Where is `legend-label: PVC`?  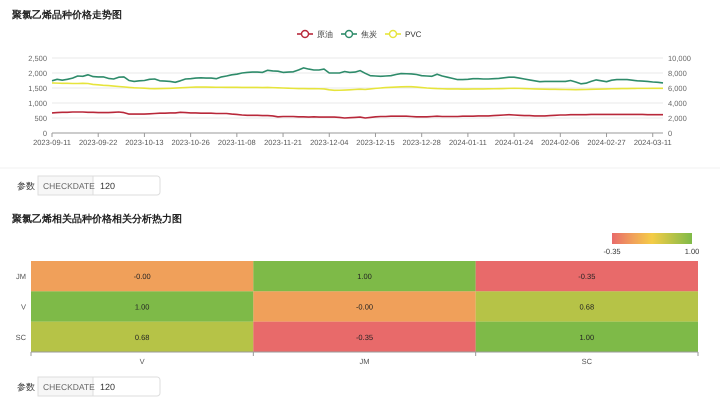
legend-label: PVC is located at coordinates (413, 34).